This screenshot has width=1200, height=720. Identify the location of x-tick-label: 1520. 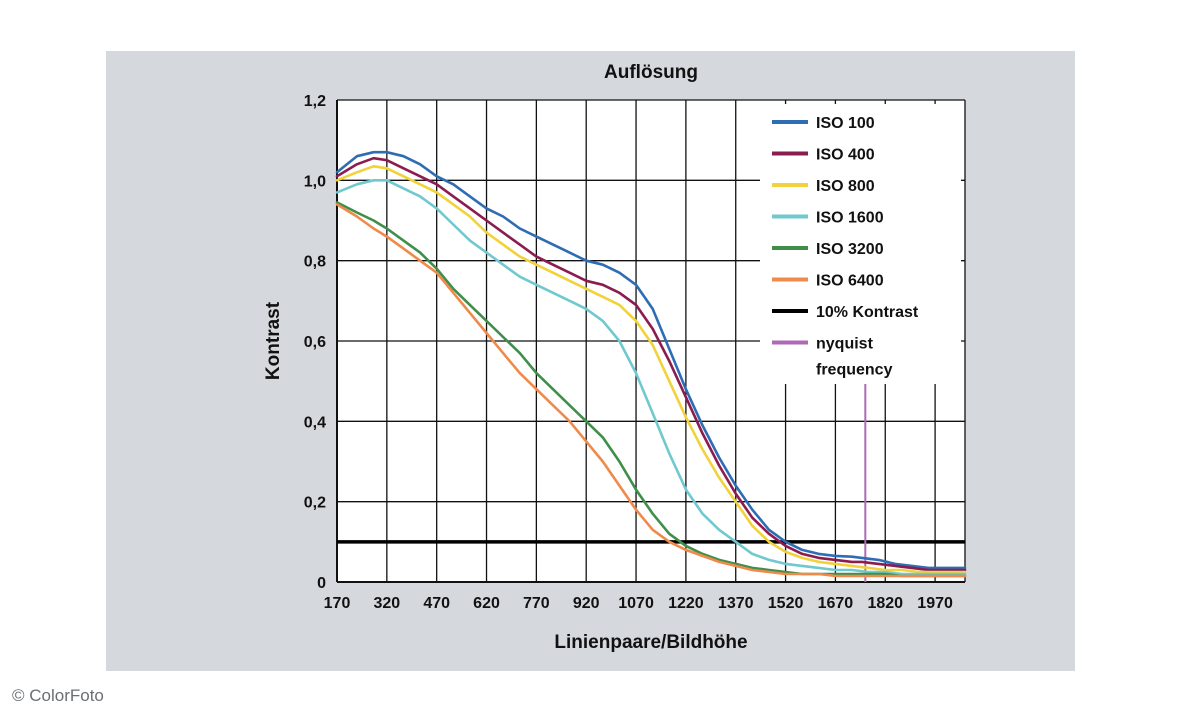
(786, 603).